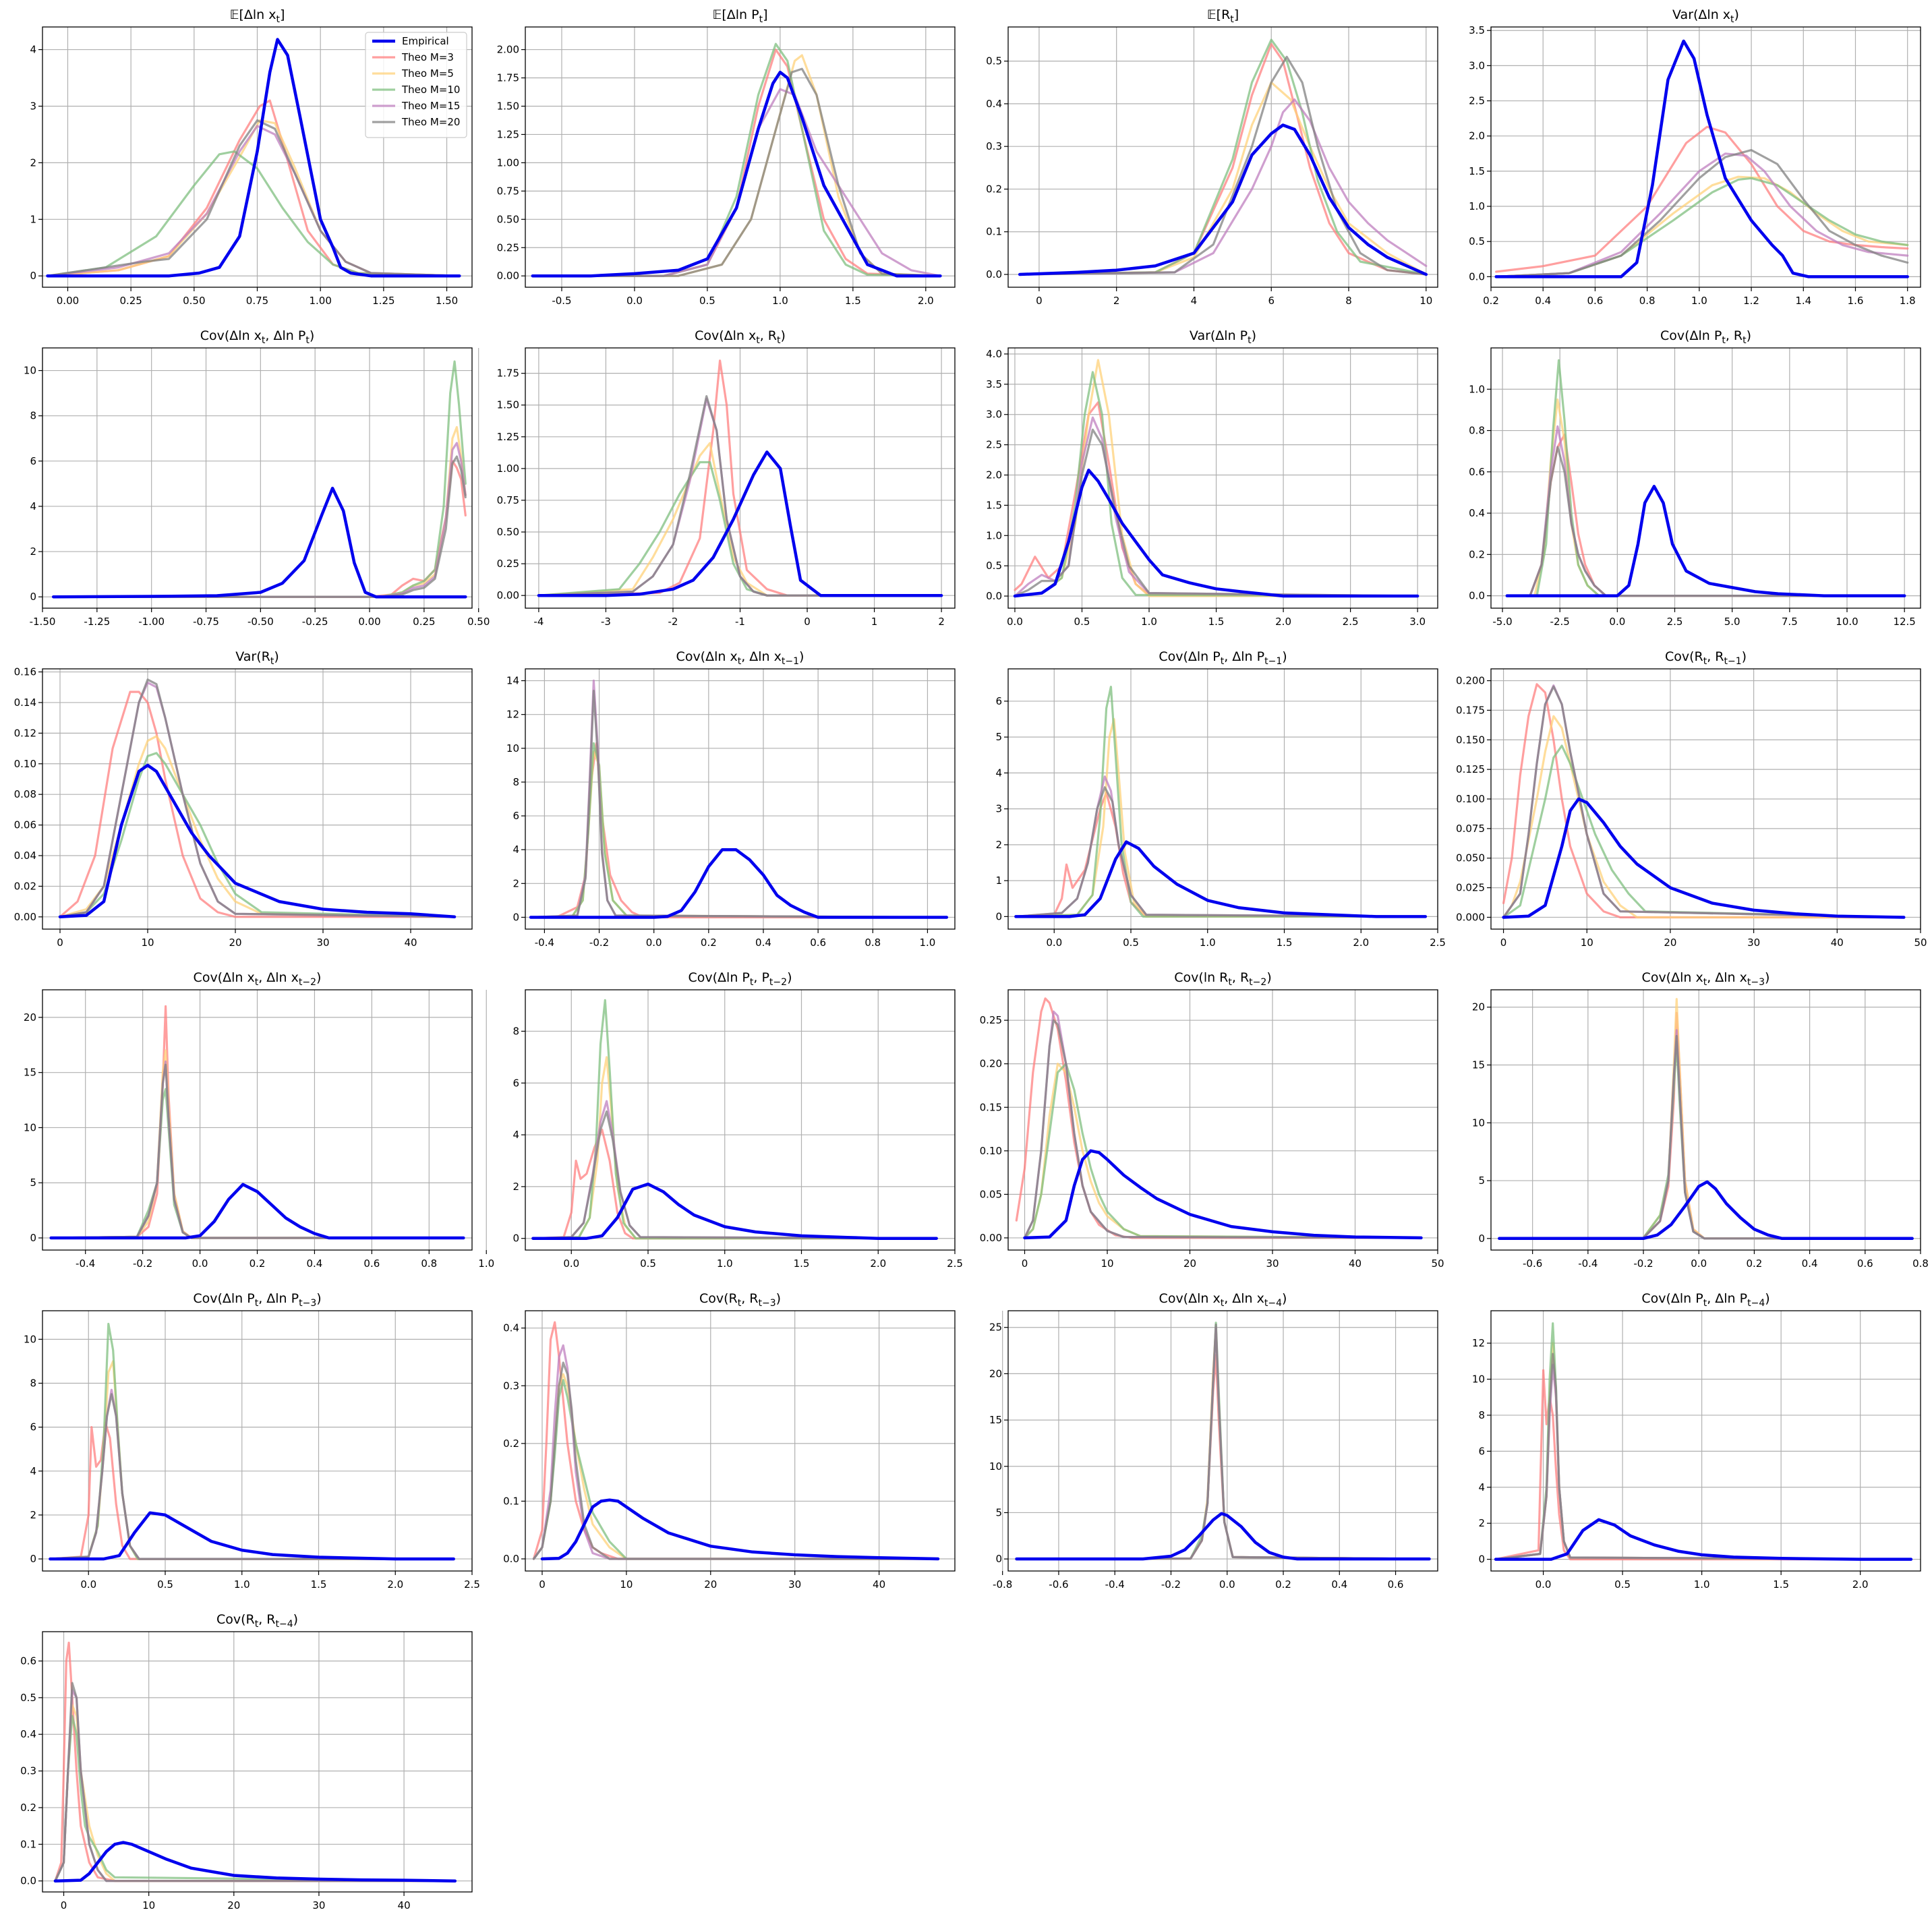  What do you see at coordinates (257, 301) in the screenshot?
I see `x-tick-label: 0.75` at bounding box center [257, 301].